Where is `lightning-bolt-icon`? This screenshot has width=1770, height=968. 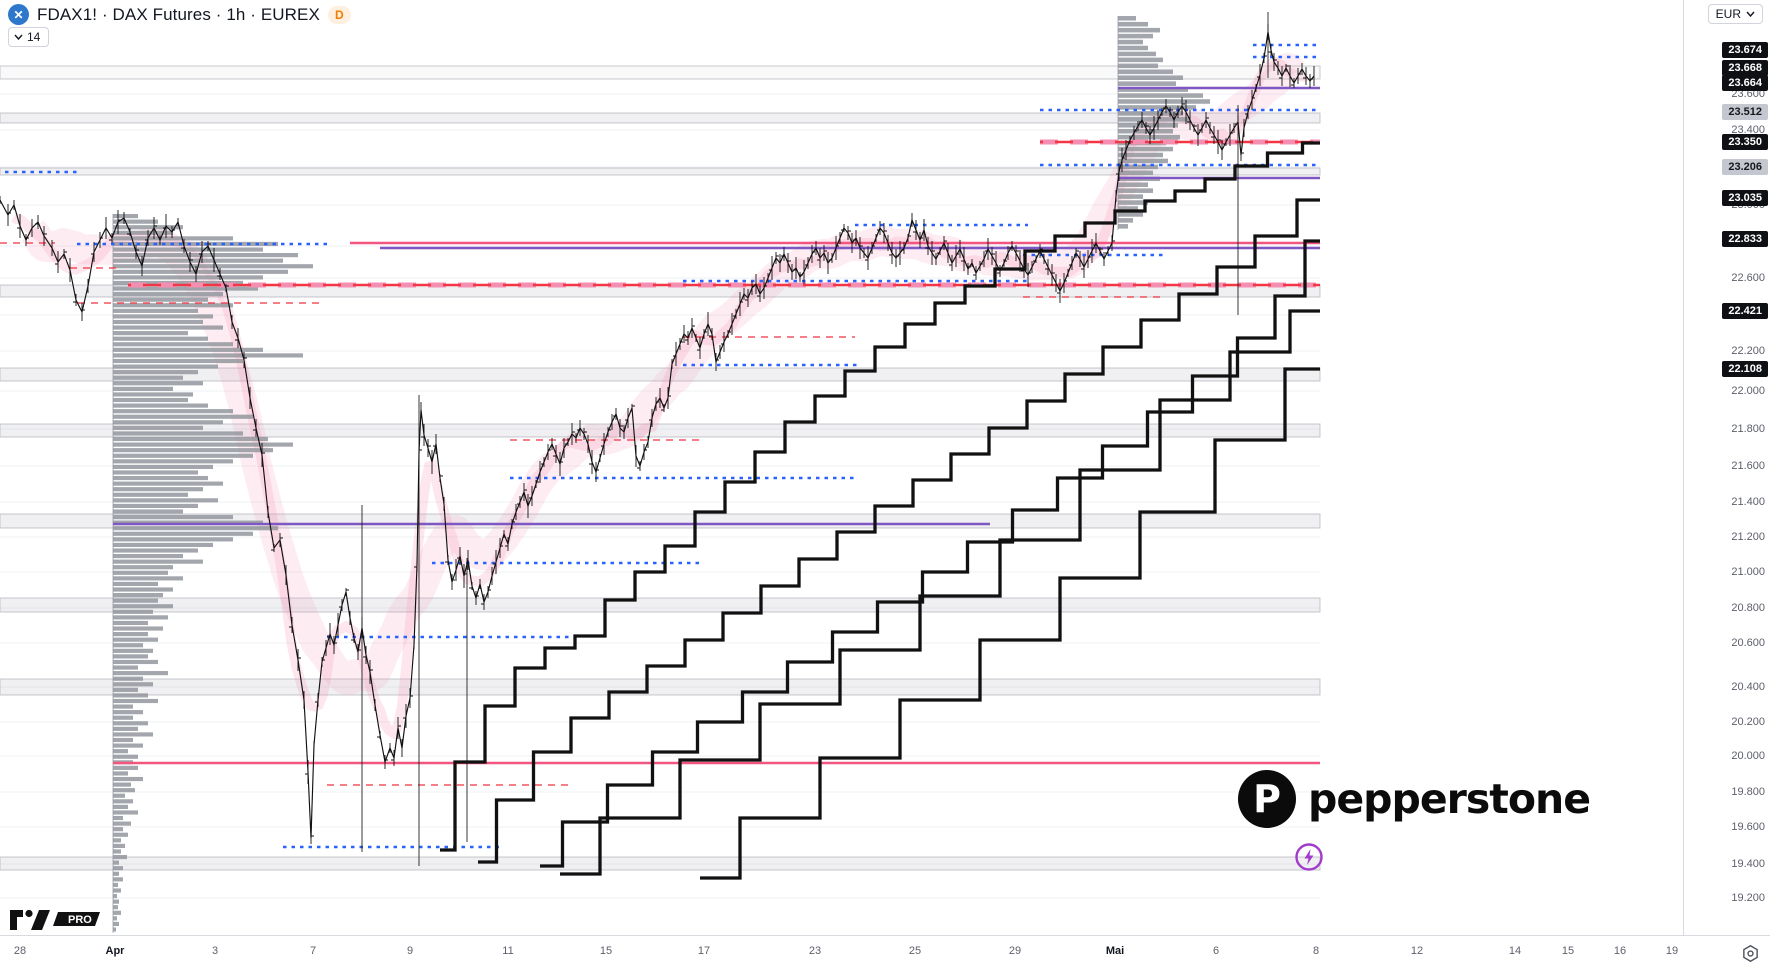 lightning-bolt-icon is located at coordinates (1309, 857).